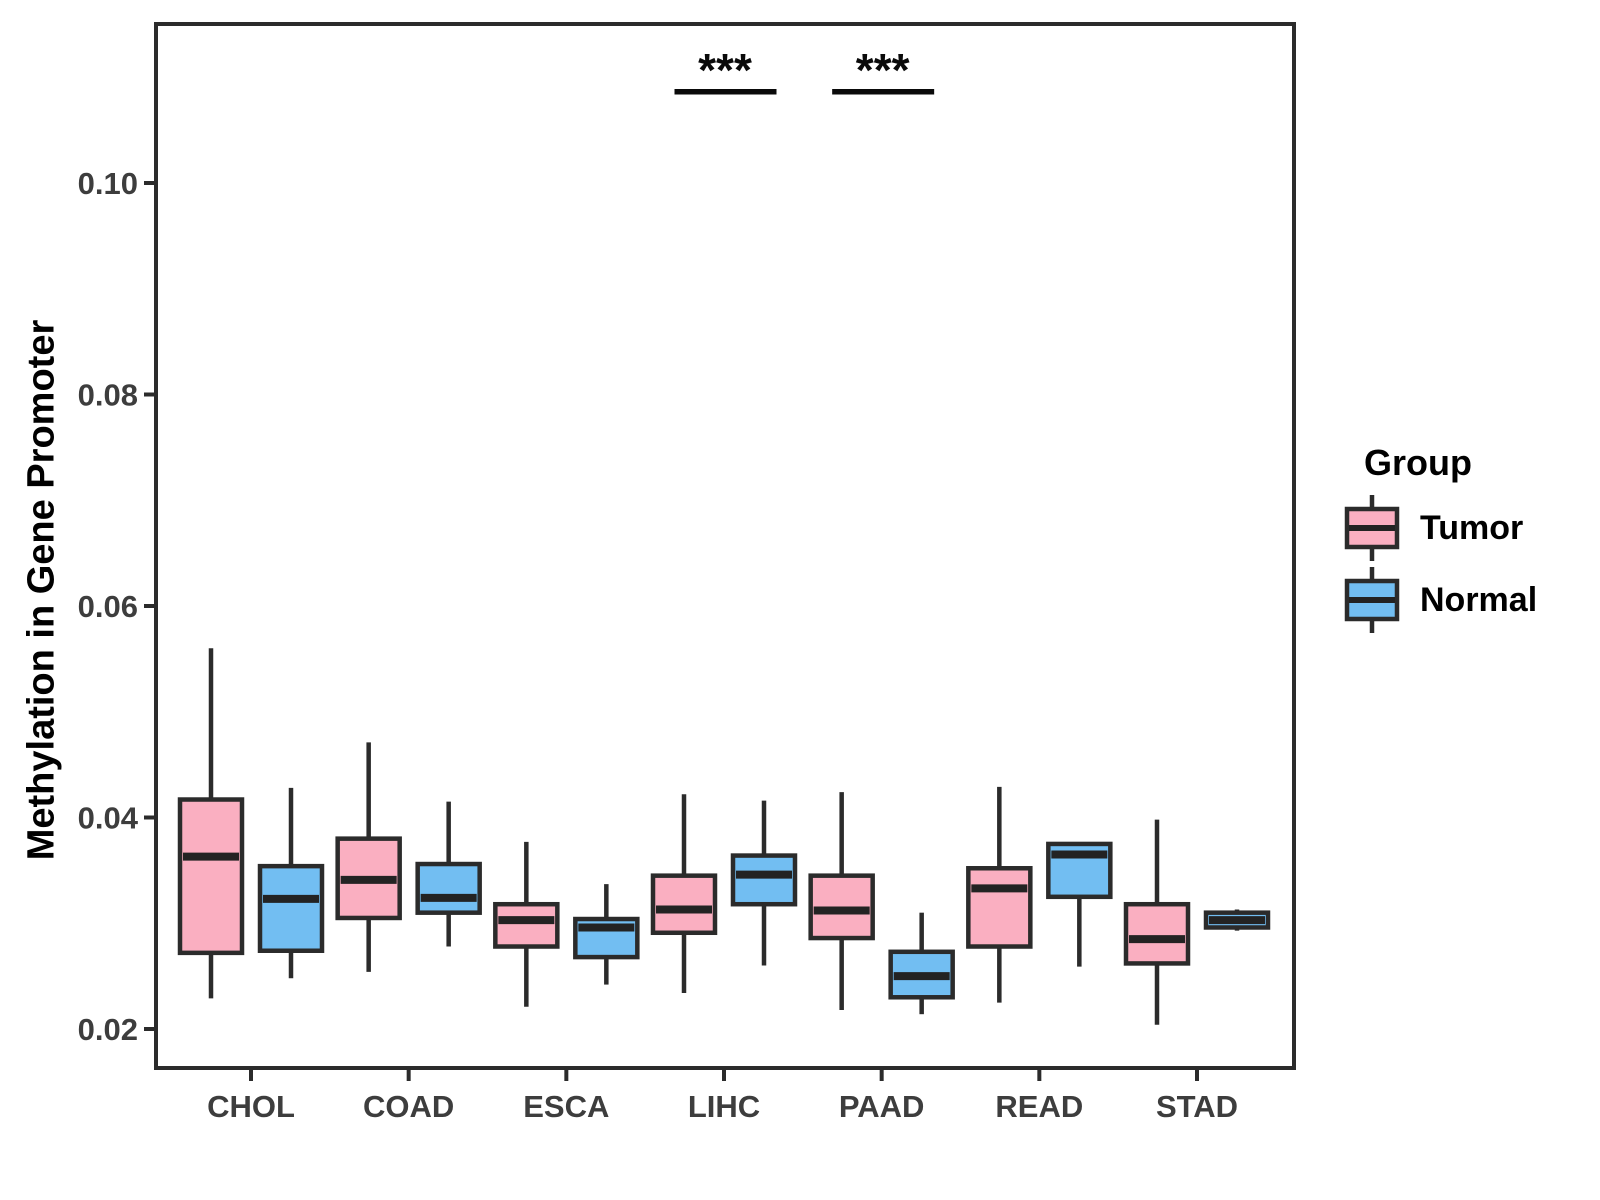 The height and width of the screenshot is (1200, 1600). I want to click on y-tick-label: 0.04, so click(108, 818).